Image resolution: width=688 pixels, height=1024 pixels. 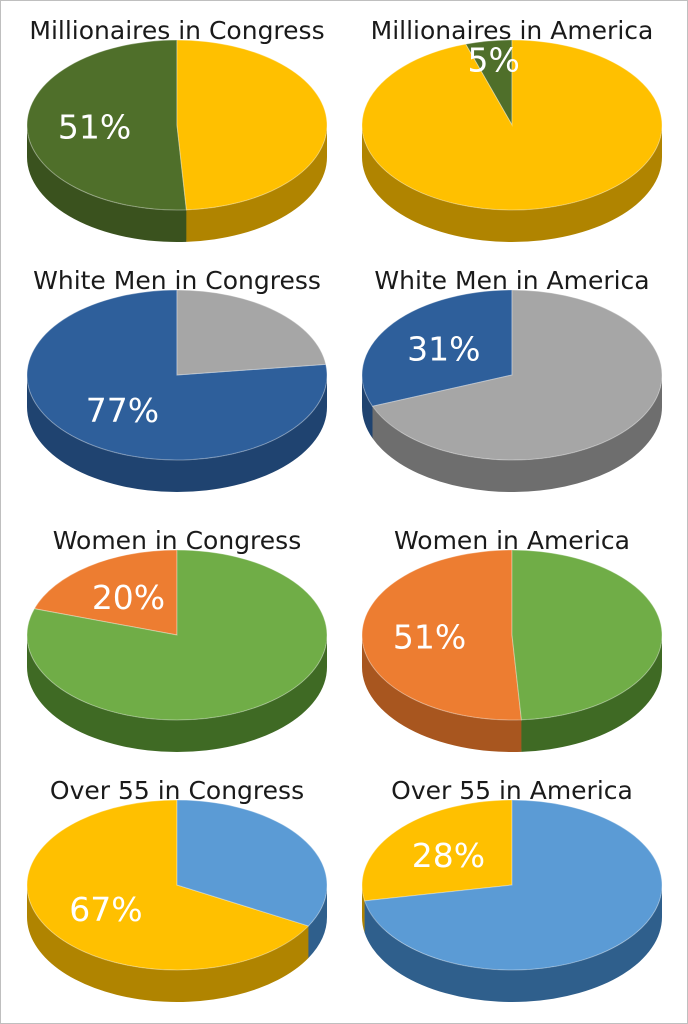 What do you see at coordinates (448, 855) in the screenshot?
I see `slice-label: 28%` at bounding box center [448, 855].